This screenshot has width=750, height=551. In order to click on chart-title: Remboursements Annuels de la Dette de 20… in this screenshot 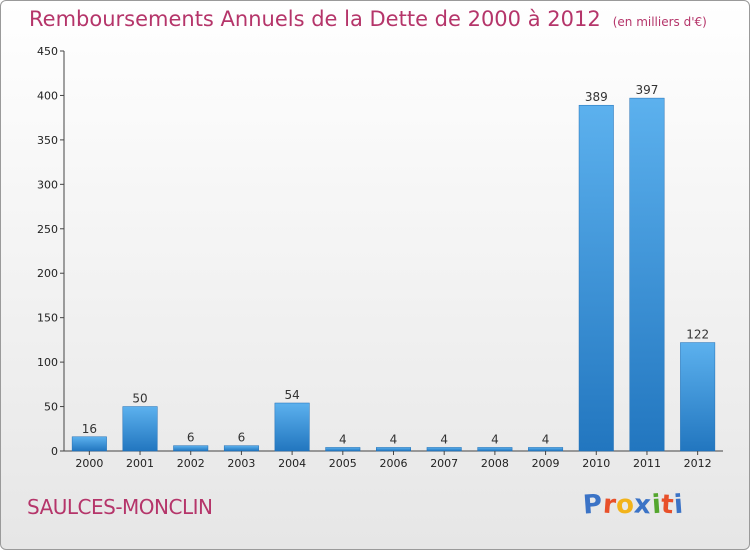, I will do `click(368, 19)`.